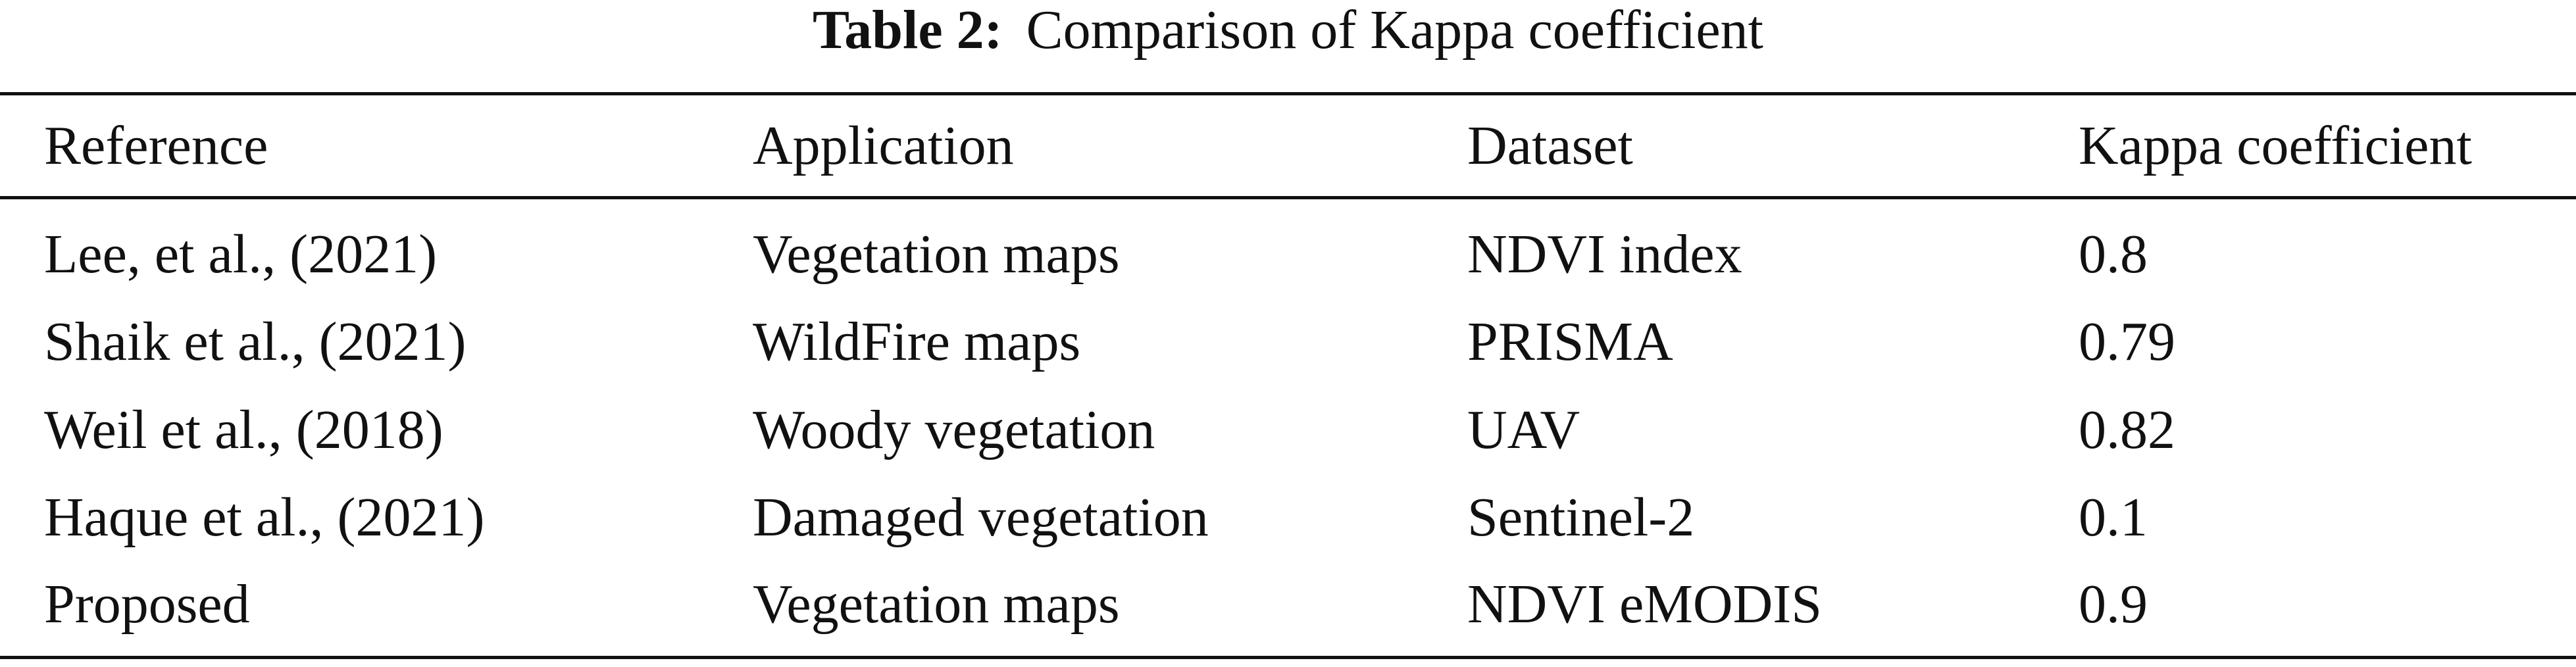 The image size is (2576, 667). What do you see at coordinates (2113, 254) in the screenshot?
I see `table-cell: 0.8` at bounding box center [2113, 254].